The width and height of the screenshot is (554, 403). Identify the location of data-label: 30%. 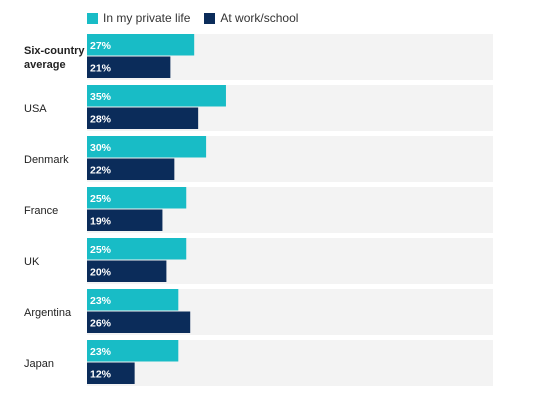
(101, 148).